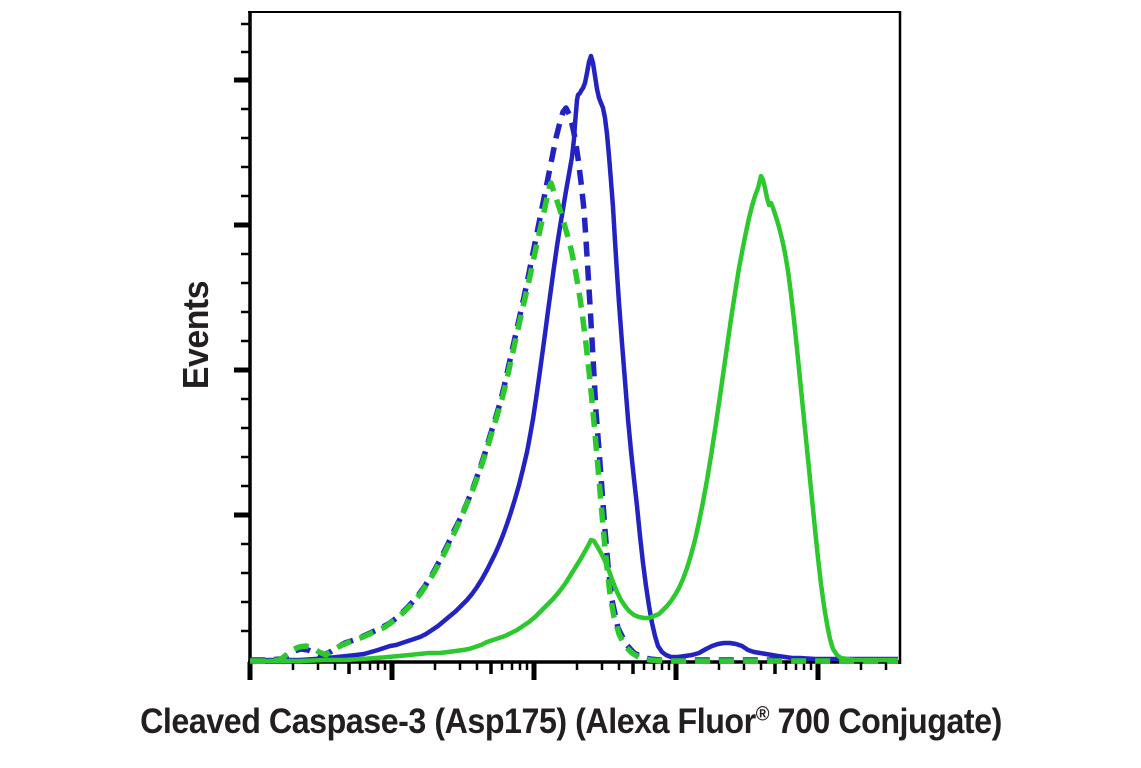  Describe the element at coordinates (448, 721) in the screenshot. I see `x-axis-label-text: Cleaved Caspase-3 (Asp175) (Alexa Fluor` at that location.